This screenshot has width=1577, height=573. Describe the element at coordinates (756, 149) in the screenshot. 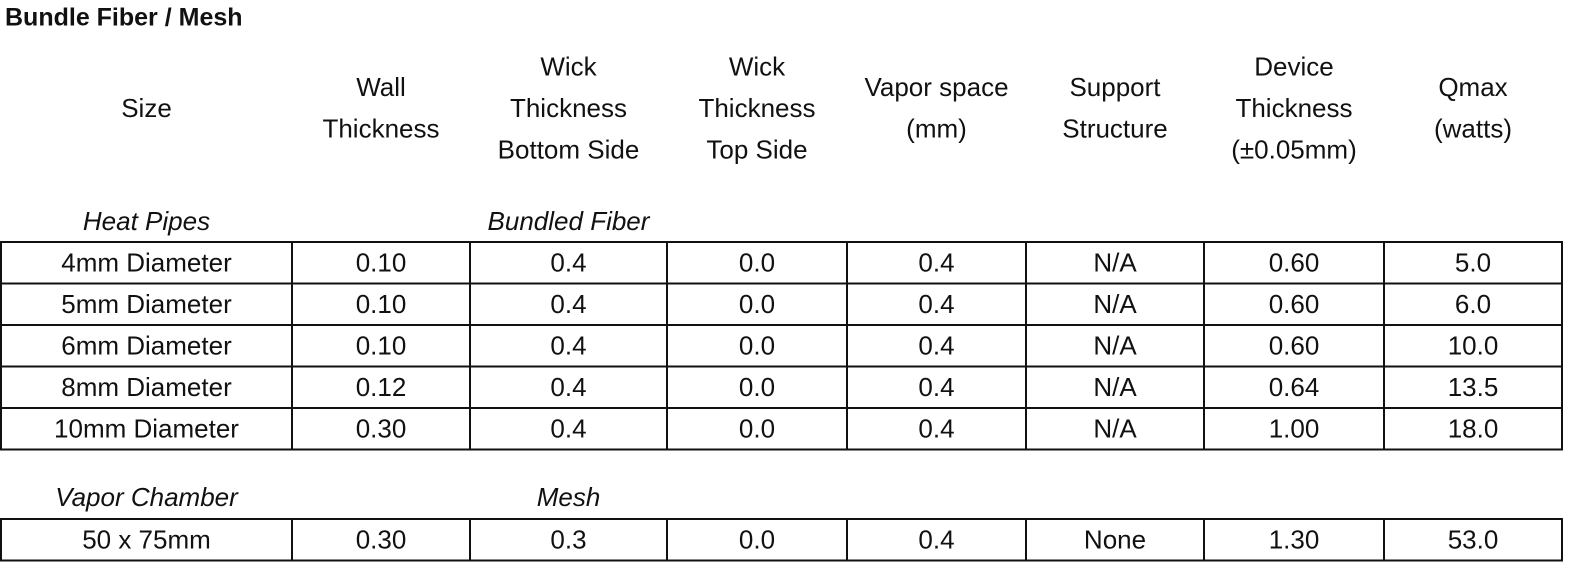

I see `header-text: Top Side` at that location.